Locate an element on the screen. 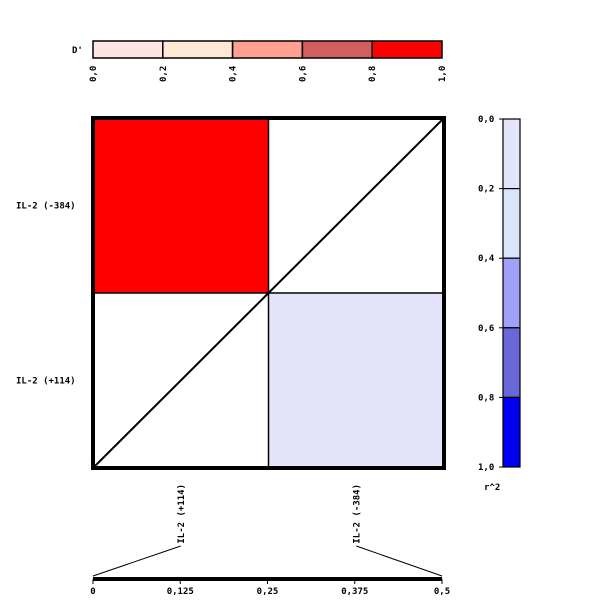 This screenshot has width=594, height=613. dprime-tick-label: 0,8 is located at coordinates (373, 74).